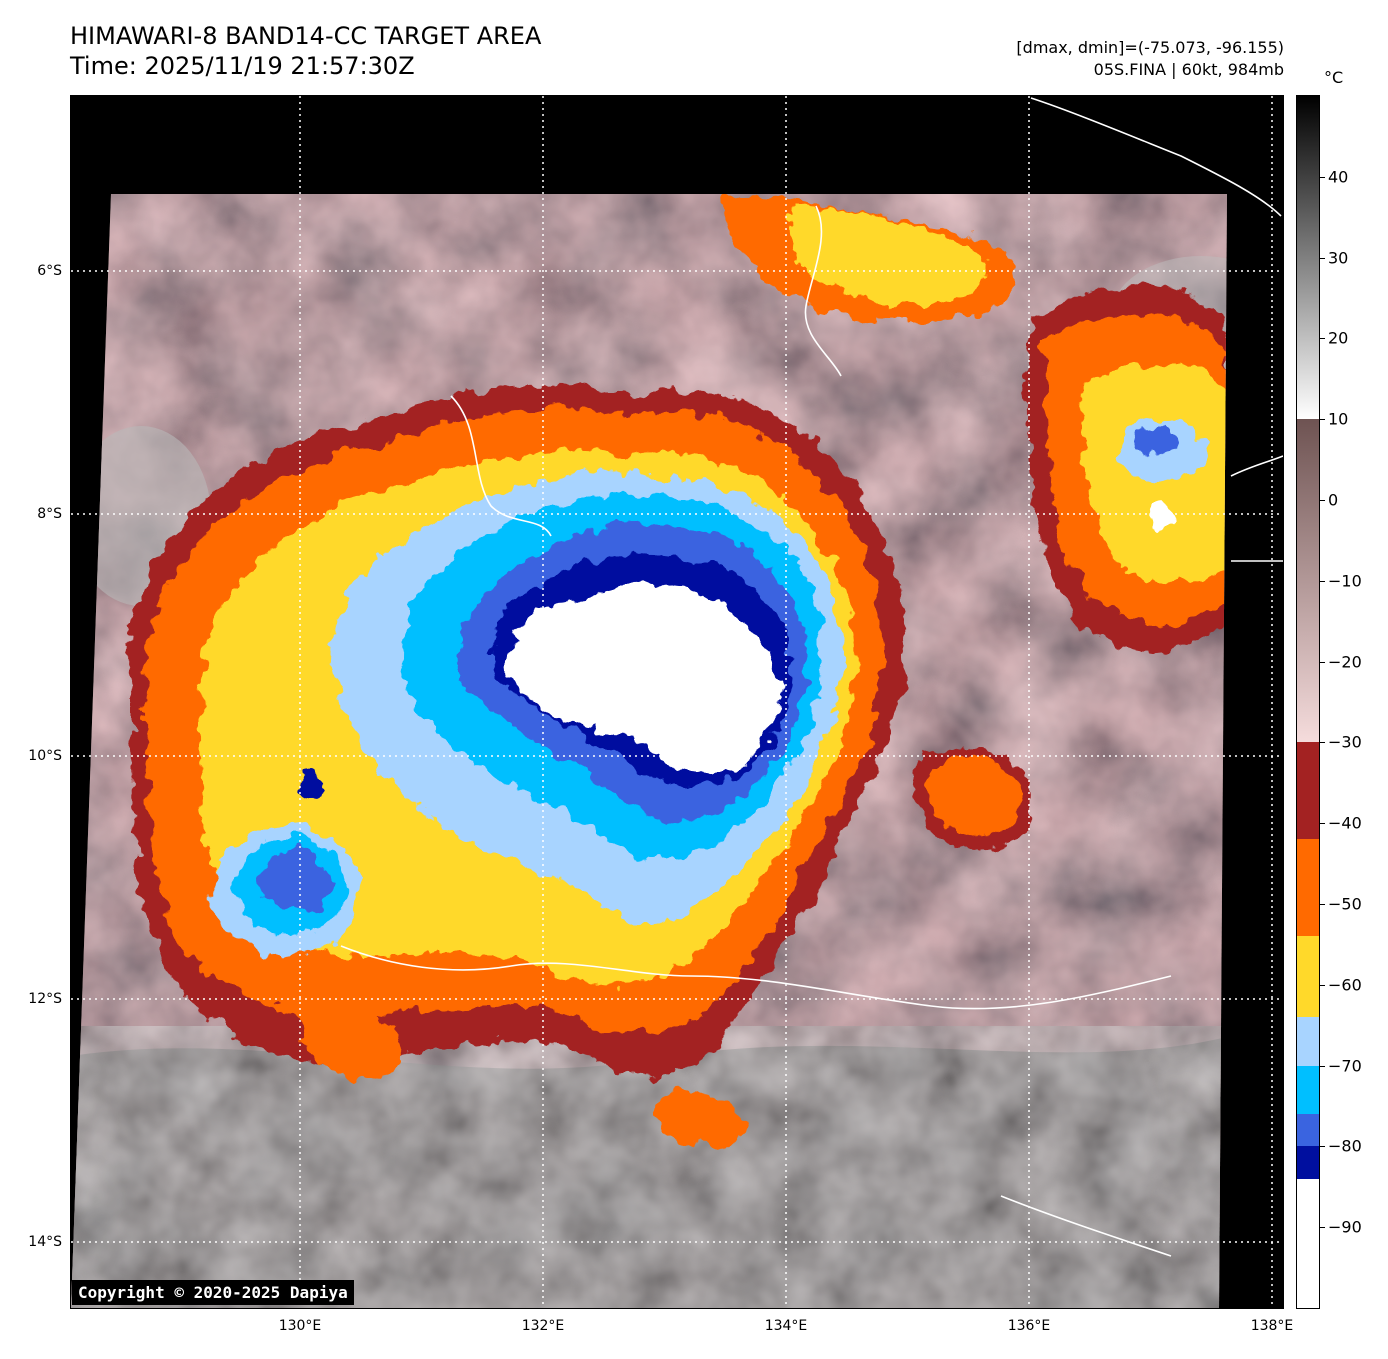 Image resolution: width=1388 pixels, height=1359 pixels. Describe the element at coordinates (45, 999) in the screenshot. I see `lat-label-12s: 12°S` at that location.